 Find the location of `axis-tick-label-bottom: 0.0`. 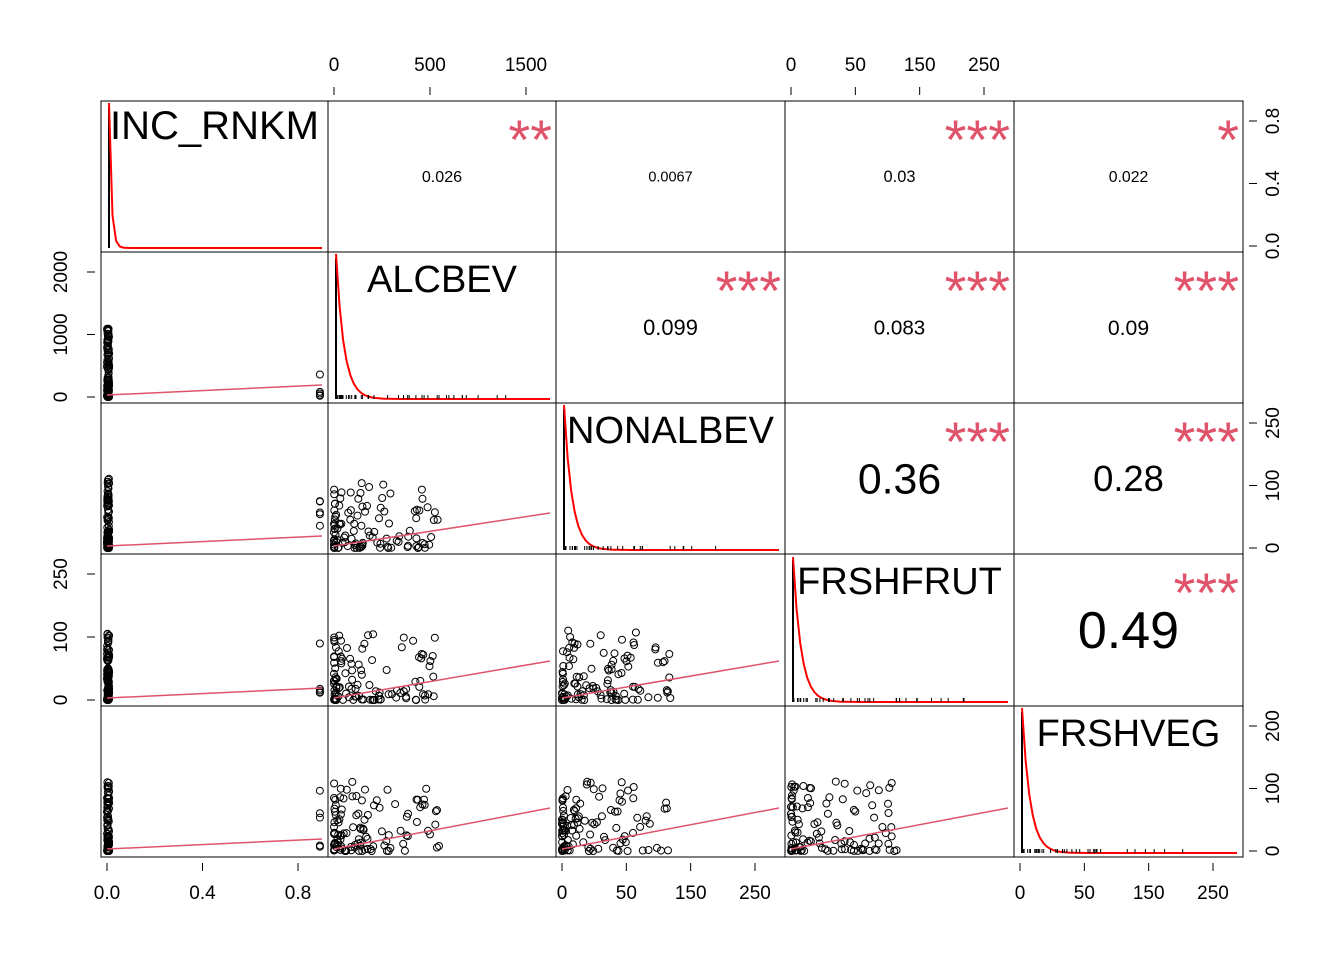

axis-tick-label-bottom: 0.0 is located at coordinates (107, 893).